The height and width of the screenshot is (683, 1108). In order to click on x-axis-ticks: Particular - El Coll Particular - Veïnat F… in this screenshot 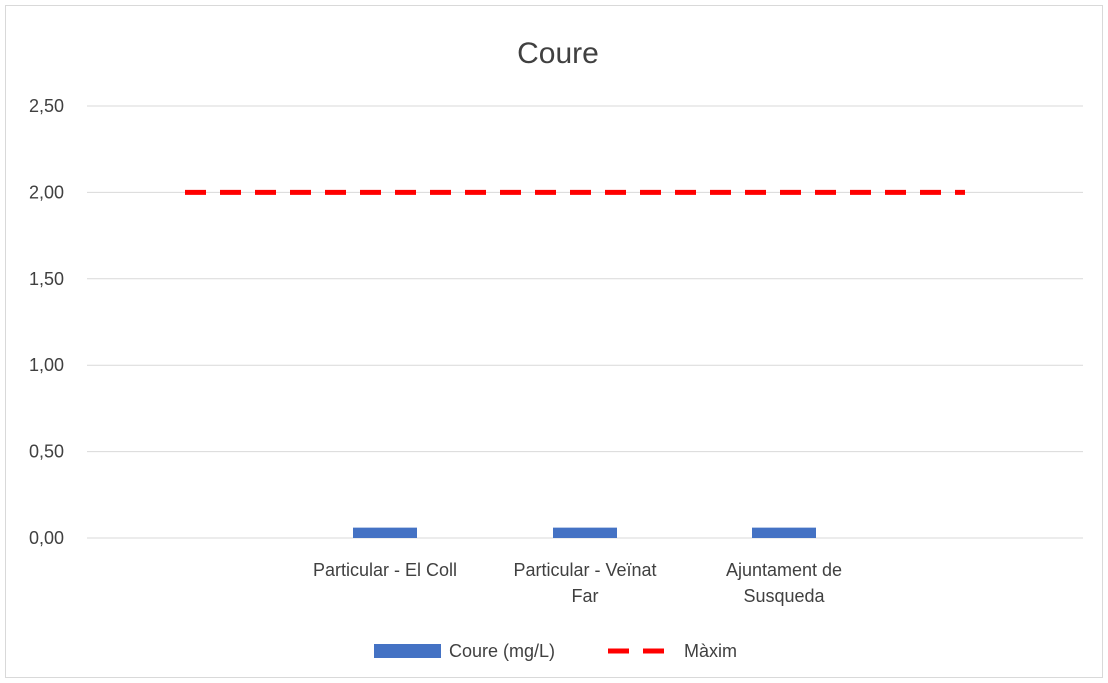, I will do `click(577, 583)`.